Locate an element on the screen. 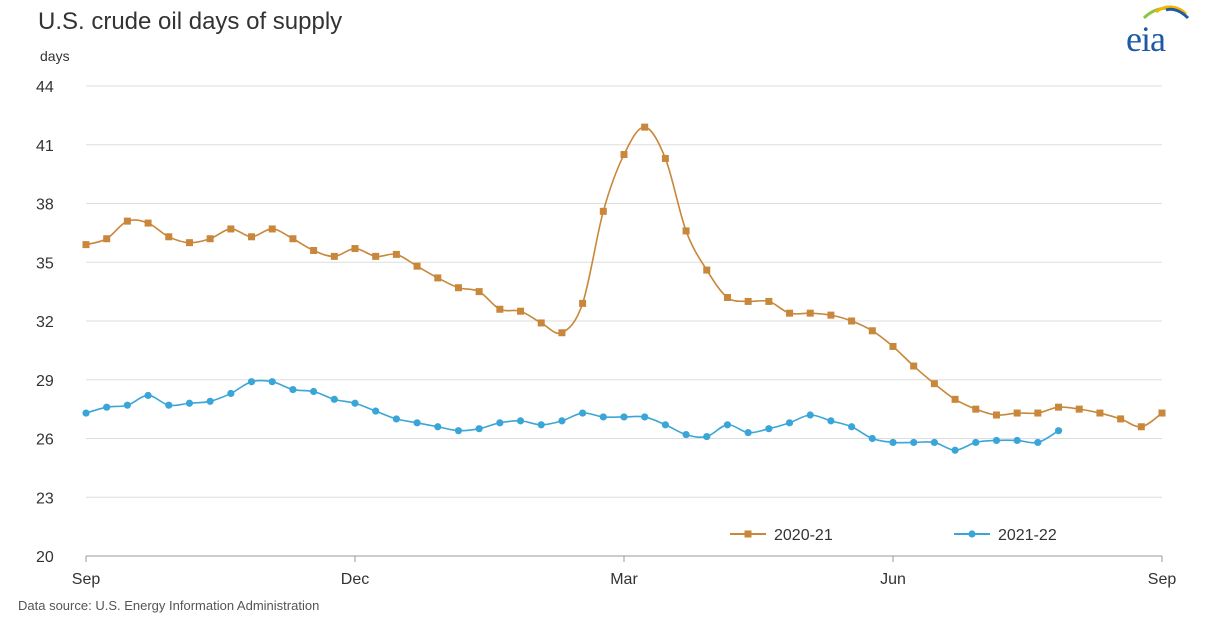 The height and width of the screenshot is (620, 1211). y-tick-label: 44 is located at coordinates (45, 87).